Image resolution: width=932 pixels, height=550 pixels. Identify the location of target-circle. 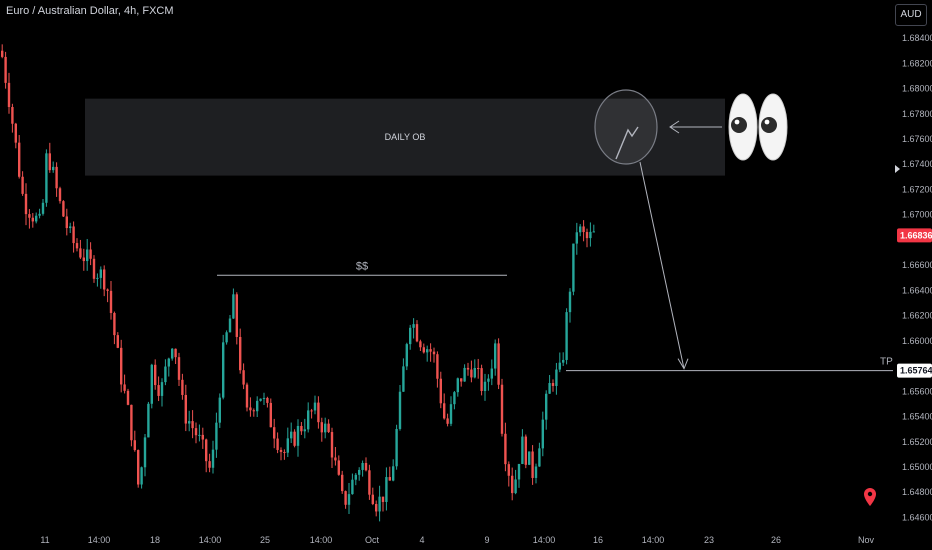
(626, 127).